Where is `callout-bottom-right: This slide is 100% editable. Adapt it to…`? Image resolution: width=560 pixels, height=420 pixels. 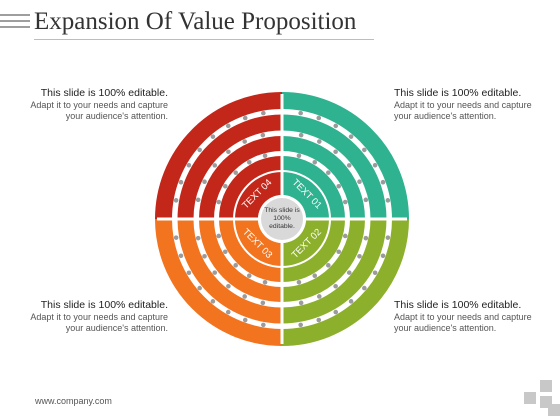 callout-bottom-right: This slide is 100% editable. Adapt it to… is located at coordinates (464, 317).